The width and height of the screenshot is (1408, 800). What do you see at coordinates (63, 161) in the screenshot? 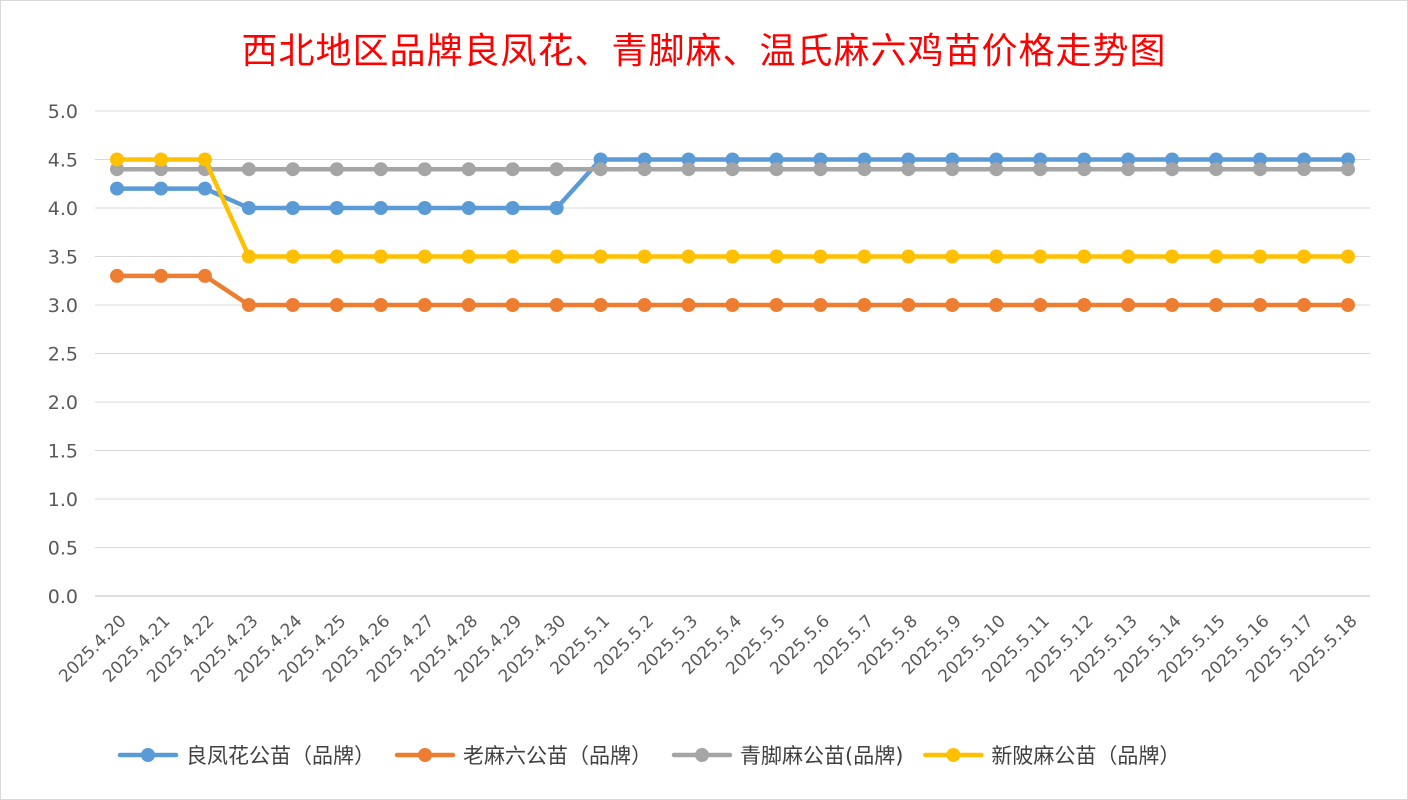
I see `y-tick-label: 4.5` at bounding box center [63, 161].